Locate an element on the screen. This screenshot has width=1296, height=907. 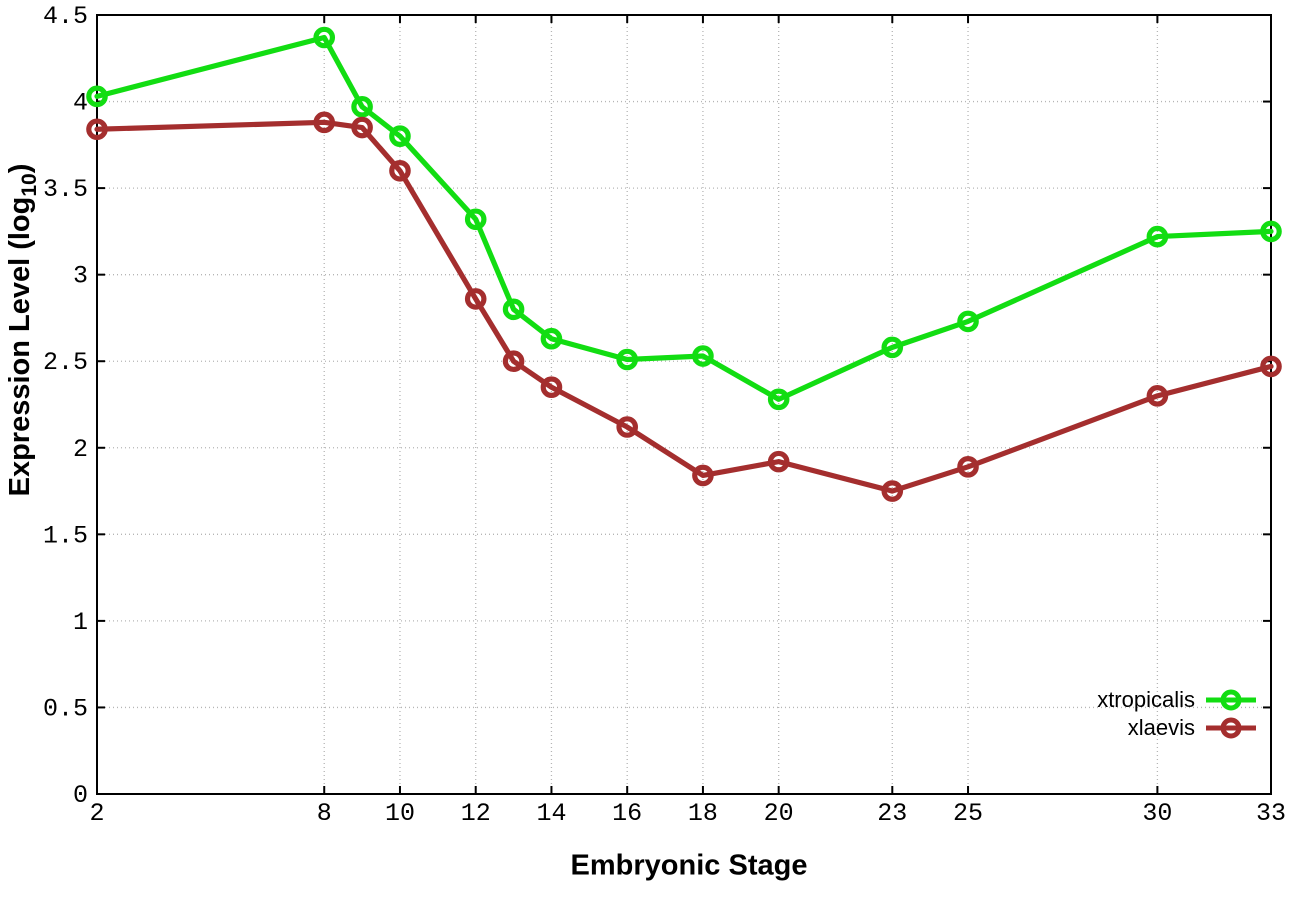
x-tick-label: 25 is located at coordinates (968, 813).